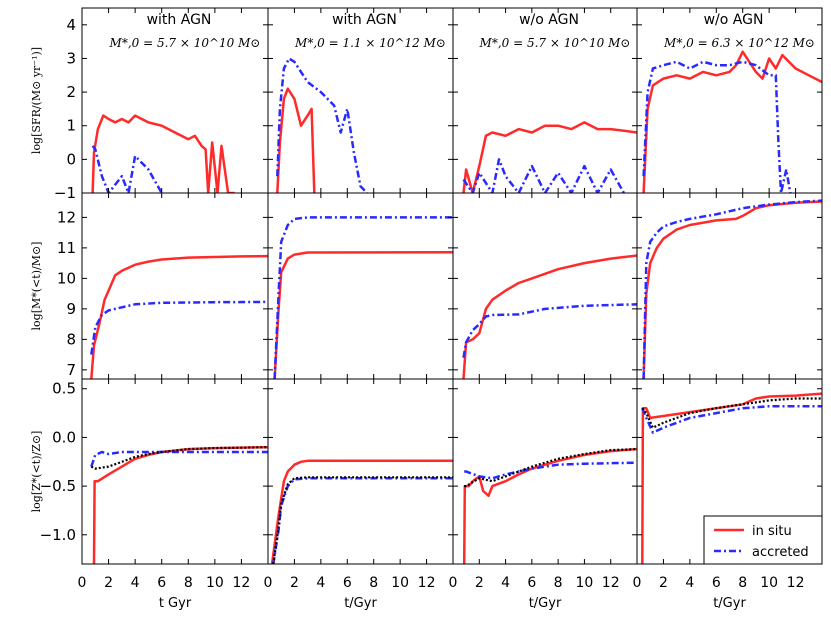 This screenshot has height=630, width=831. What do you see at coordinates (66, 278) in the screenshot?
I see `y-tick-label: 10` at bounding box center [66, 278].